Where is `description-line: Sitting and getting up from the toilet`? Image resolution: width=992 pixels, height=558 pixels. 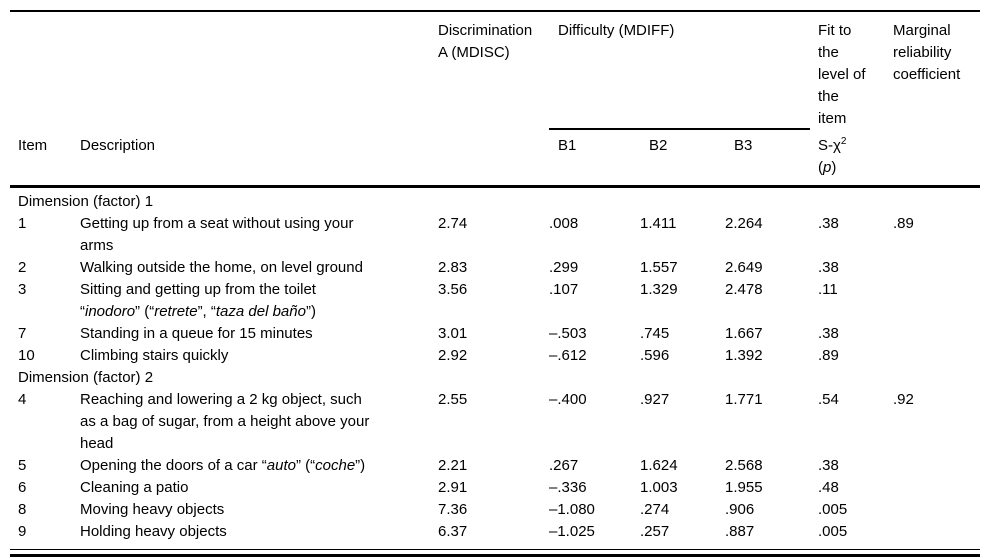 description-line: Sitting and getting up from the toilet is located at coordinates (259, 290).